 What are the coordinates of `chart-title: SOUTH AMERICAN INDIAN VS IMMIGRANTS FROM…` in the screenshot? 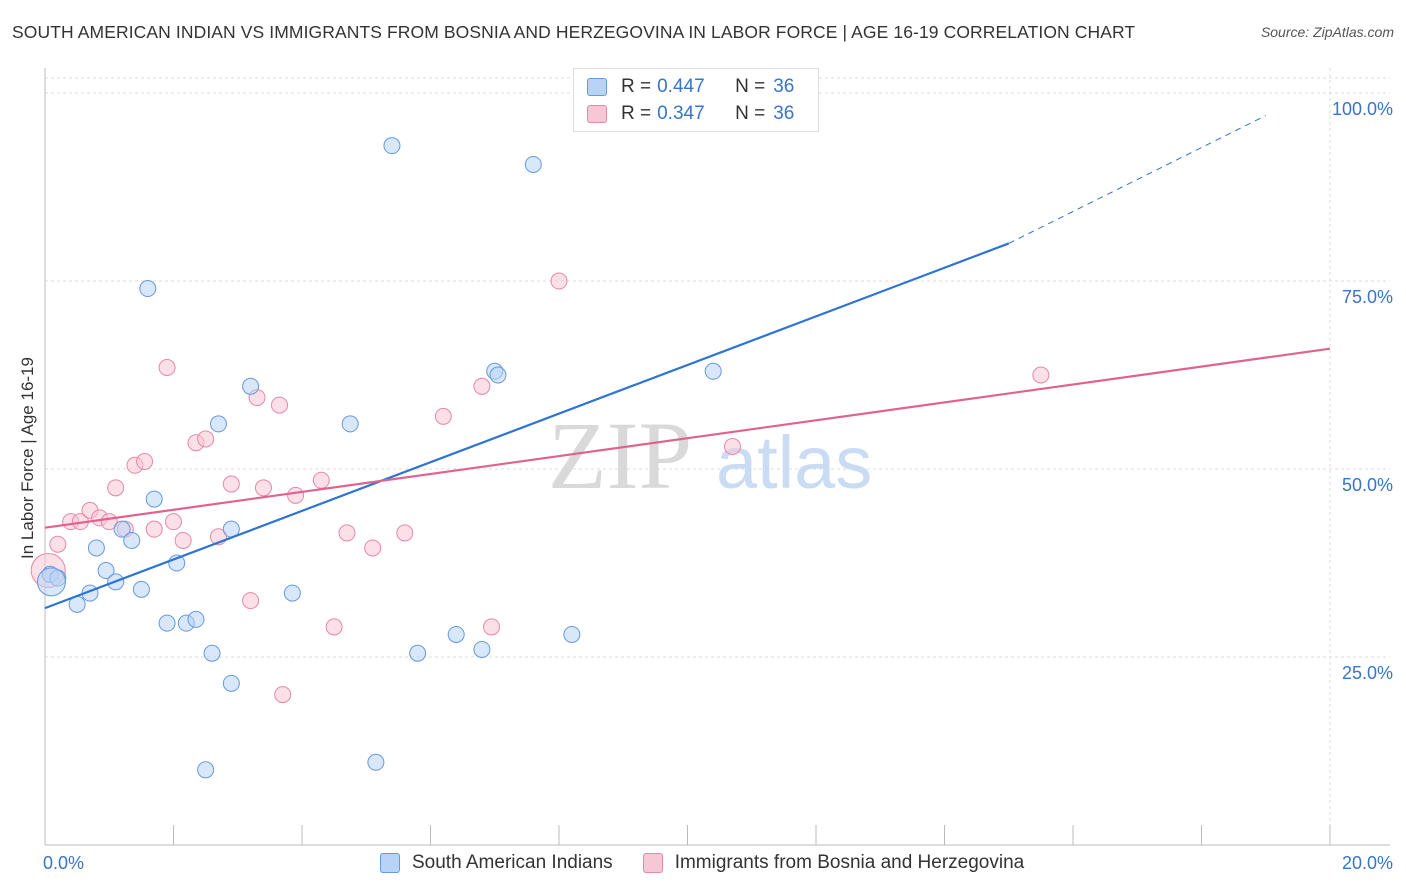 It's located at (574, 32).